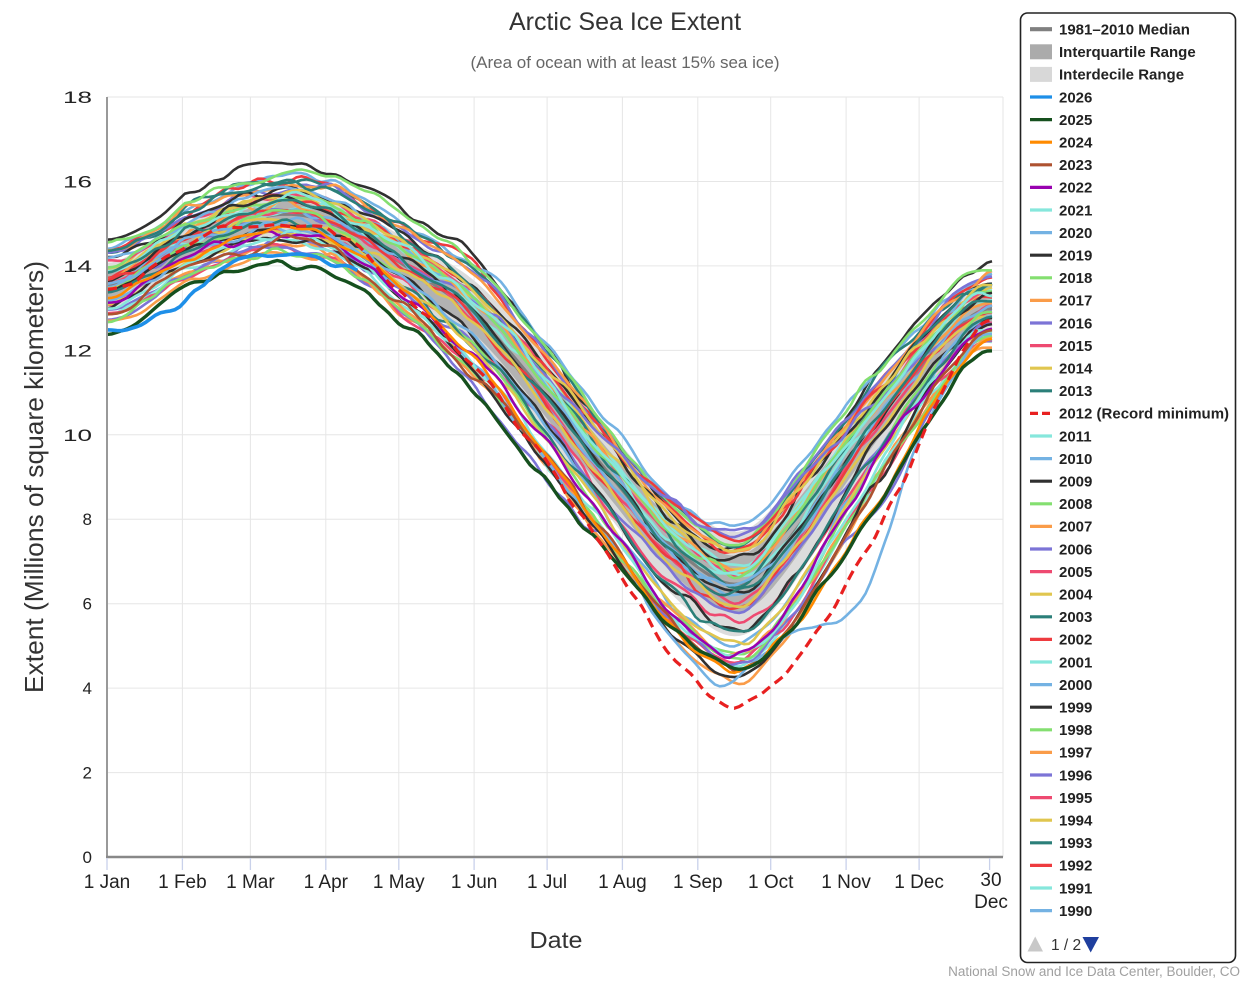  I want to click on svg-text: 1 / 2, so click(1066, 945).